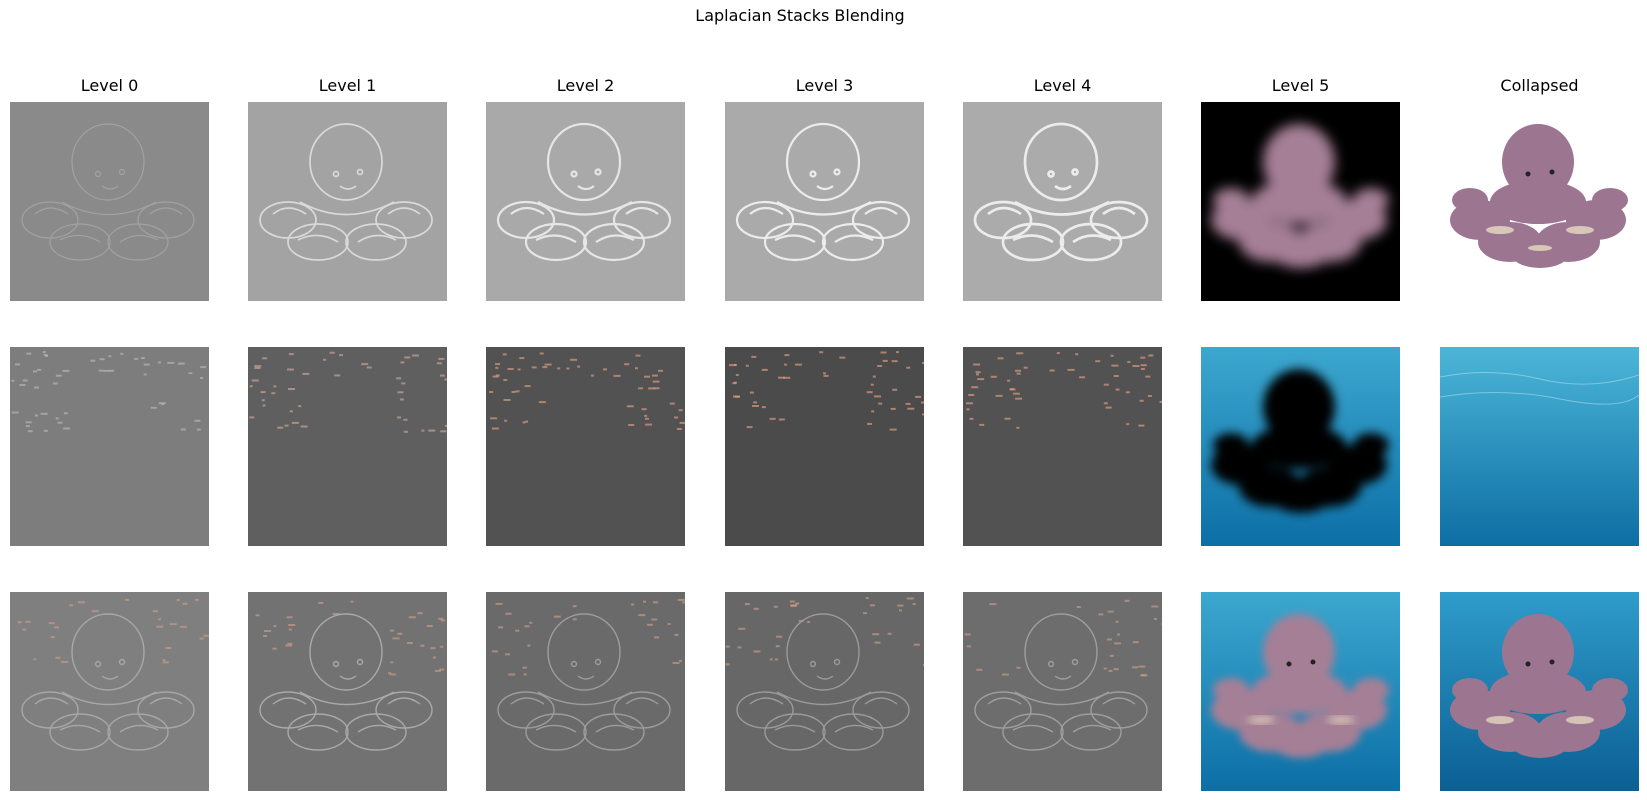 This screenshot has height=800, width=1647. Describe the element at coordinates (109, 85) in the screenshot. I see `column-title-0: Level 0` at that location.